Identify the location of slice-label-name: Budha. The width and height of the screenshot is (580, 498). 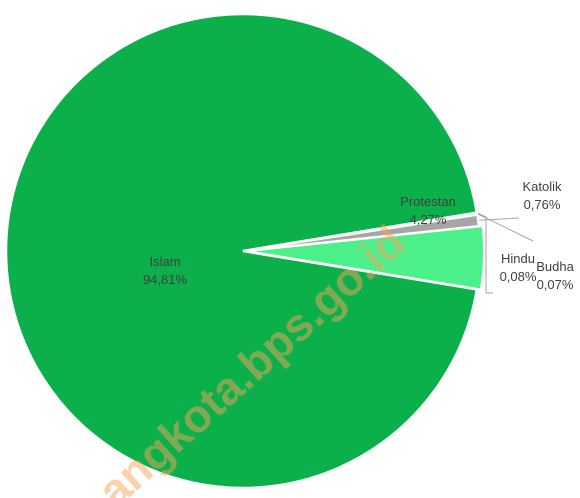
(555, 266).